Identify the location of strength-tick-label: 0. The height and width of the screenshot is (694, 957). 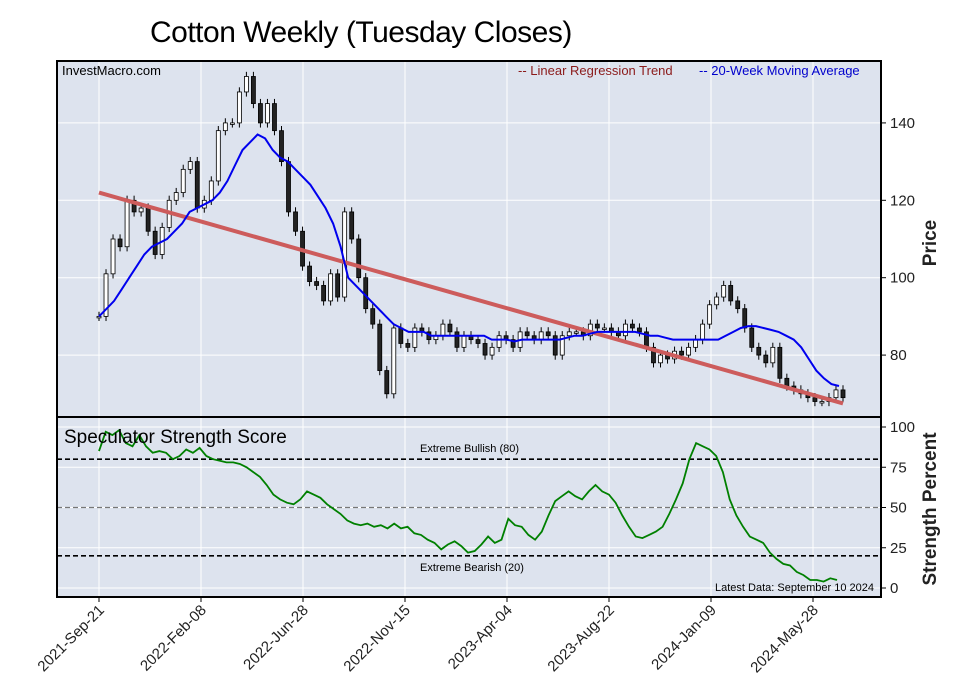
(894, 588).